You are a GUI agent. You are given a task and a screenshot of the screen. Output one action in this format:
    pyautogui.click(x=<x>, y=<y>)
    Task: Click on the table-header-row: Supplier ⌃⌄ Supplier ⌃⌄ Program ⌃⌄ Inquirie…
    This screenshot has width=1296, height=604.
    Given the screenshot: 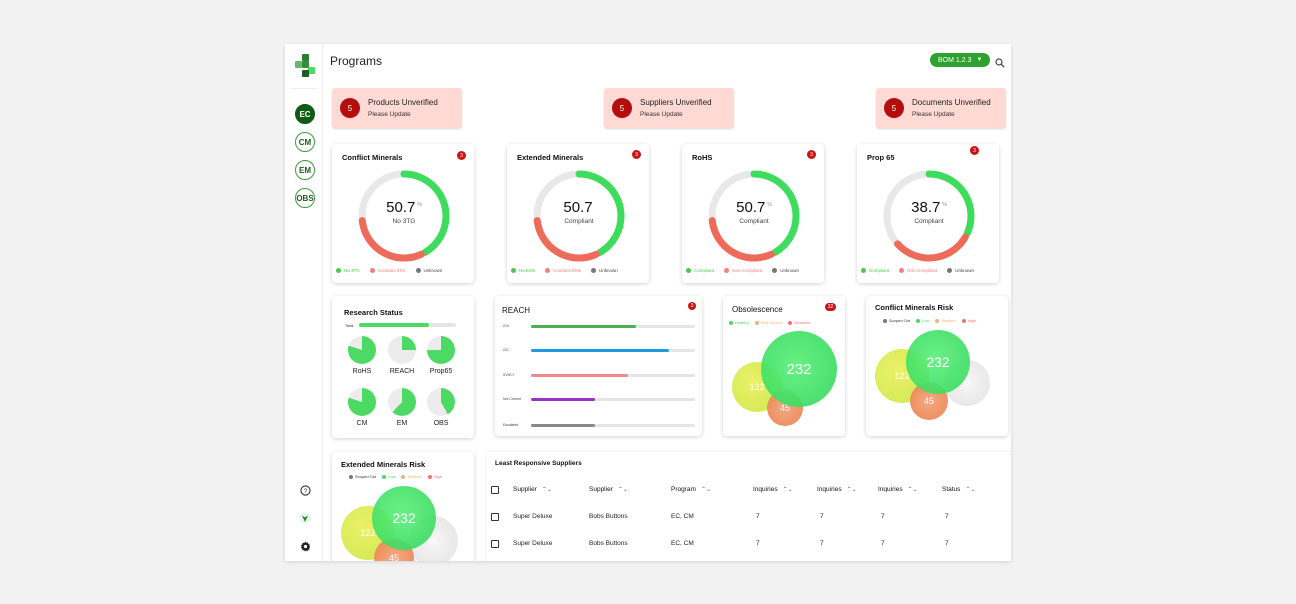 What is the action you would take?
    pyautogui.click(x=746, y=489)
    